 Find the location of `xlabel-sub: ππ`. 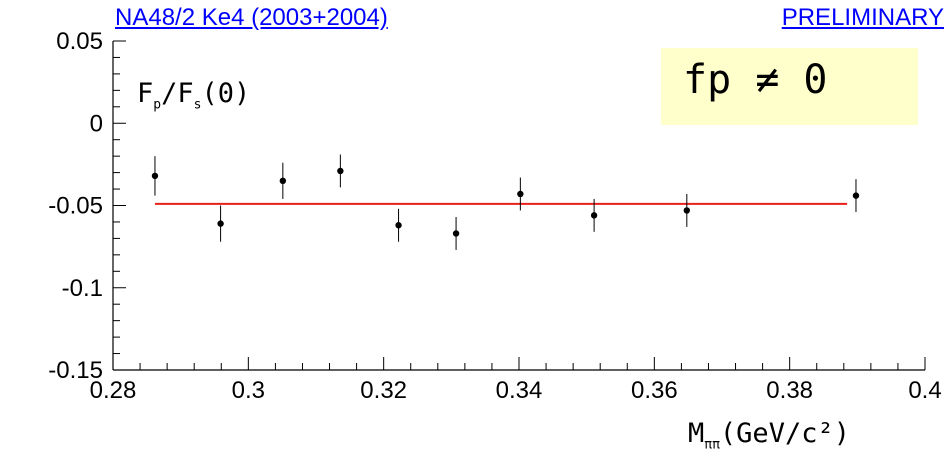

xlabel-sub: ππ is located at coordinates (712, 445).